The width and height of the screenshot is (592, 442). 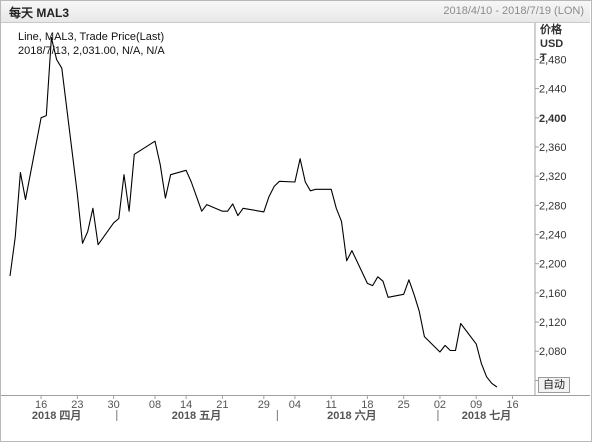 What do you see at coordinates (295, 12) in the screenshot?
I see `chart-titlebar: 每天 MAL3 2018/4/10 - 2018/7/19 (LON)` at bounding box center [295, 12].